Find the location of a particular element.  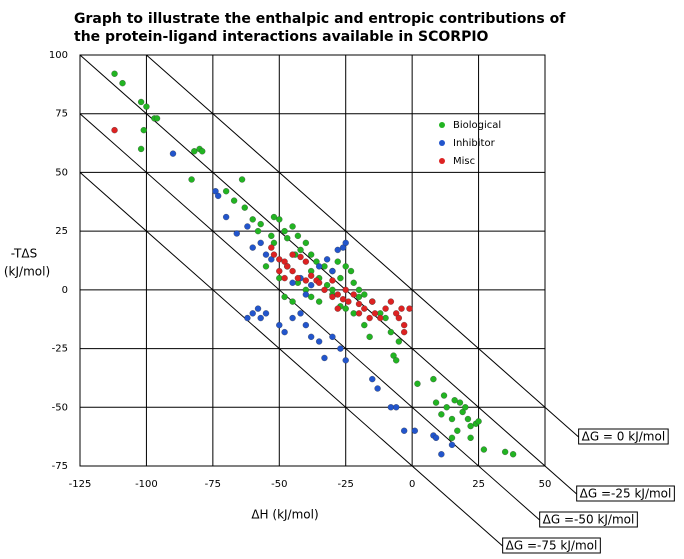

y-tick-label: 25 is located at coordinates (61, 231).